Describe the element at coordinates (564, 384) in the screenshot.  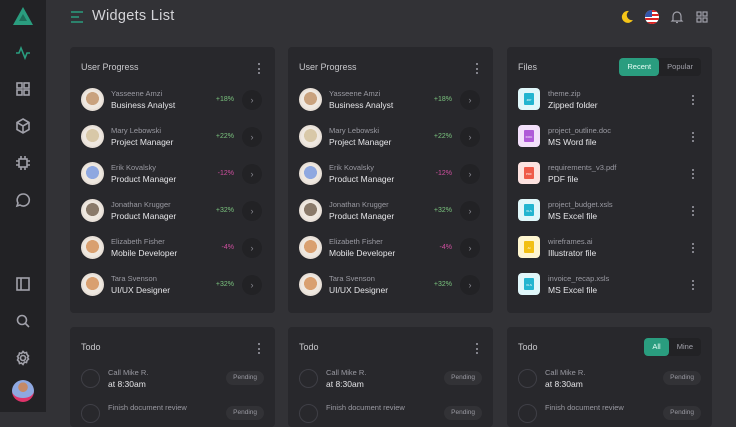
I see `todo-time: at 8:30am` at that location.